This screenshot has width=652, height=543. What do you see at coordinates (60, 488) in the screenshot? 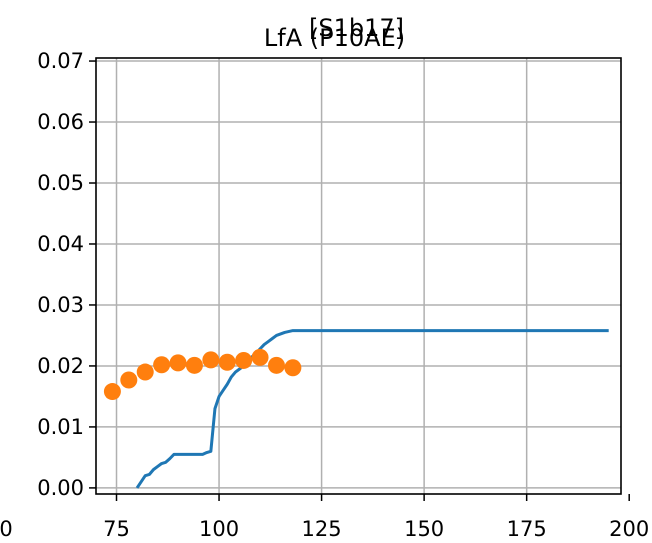
I see `y-tick-label: 0.00` at bounding box center [60, 488].